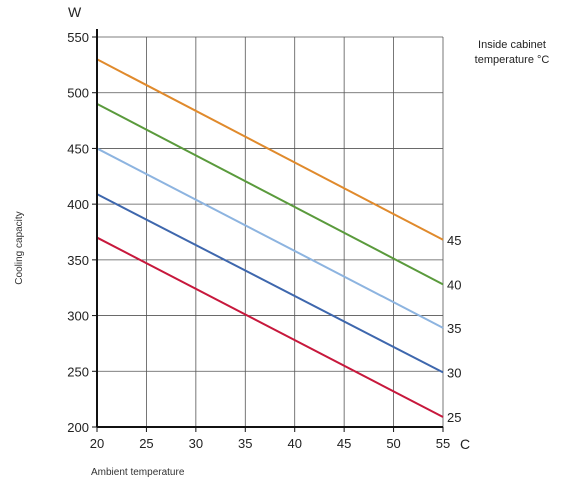 The height and width of the screenshot is (485, 562). Describe the element at coordinates (75, 12) in the screenshot. I see `y-unit-label: W` at that location.